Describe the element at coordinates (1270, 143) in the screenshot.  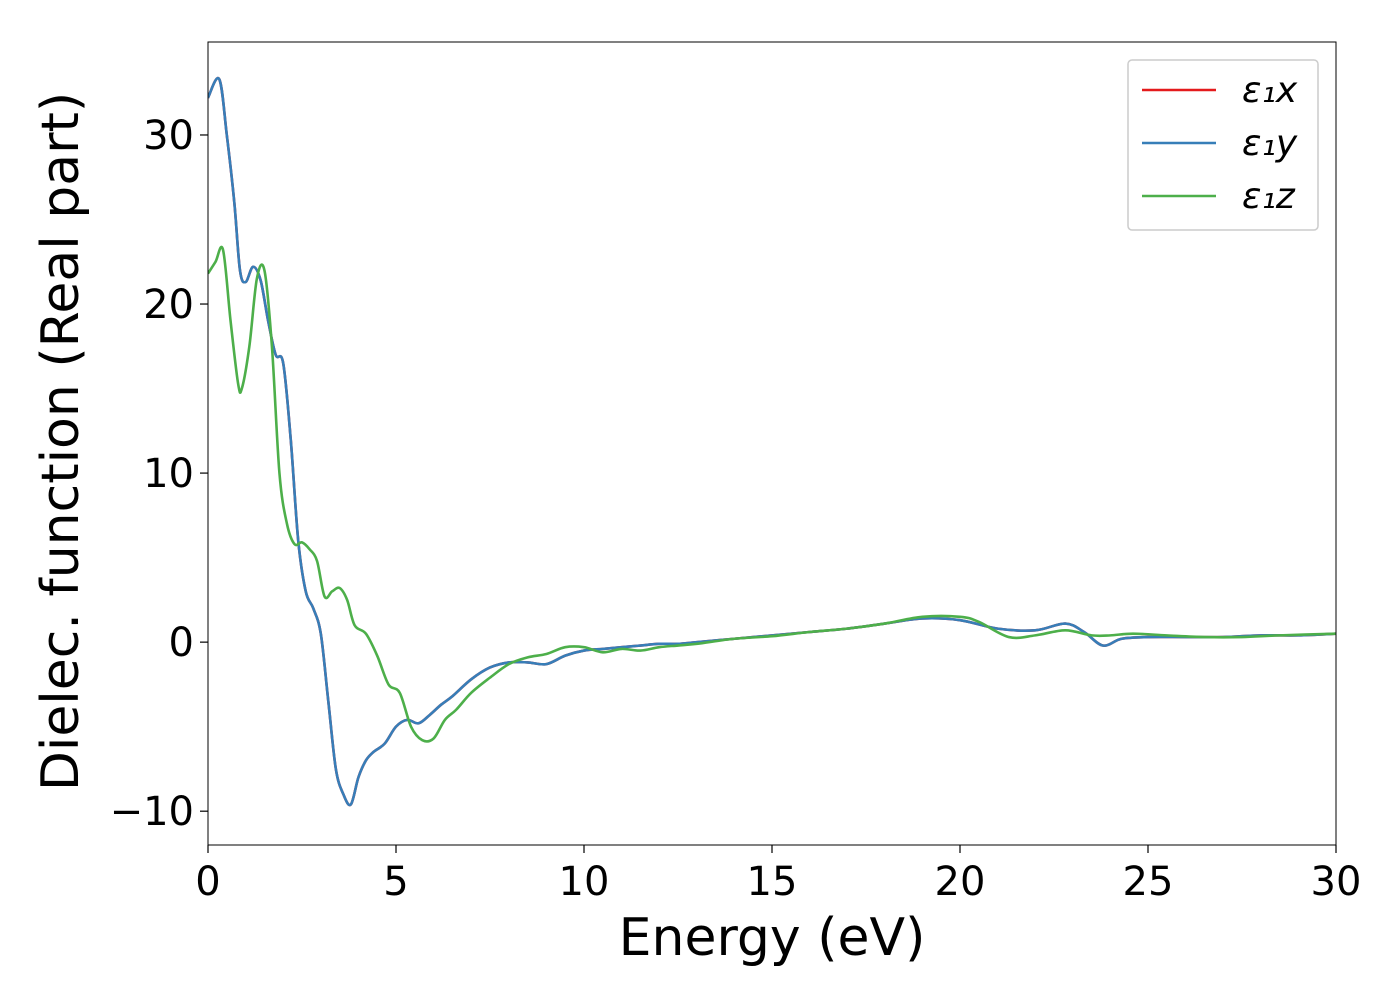
I see `legend-label: ε₁y` at that location.